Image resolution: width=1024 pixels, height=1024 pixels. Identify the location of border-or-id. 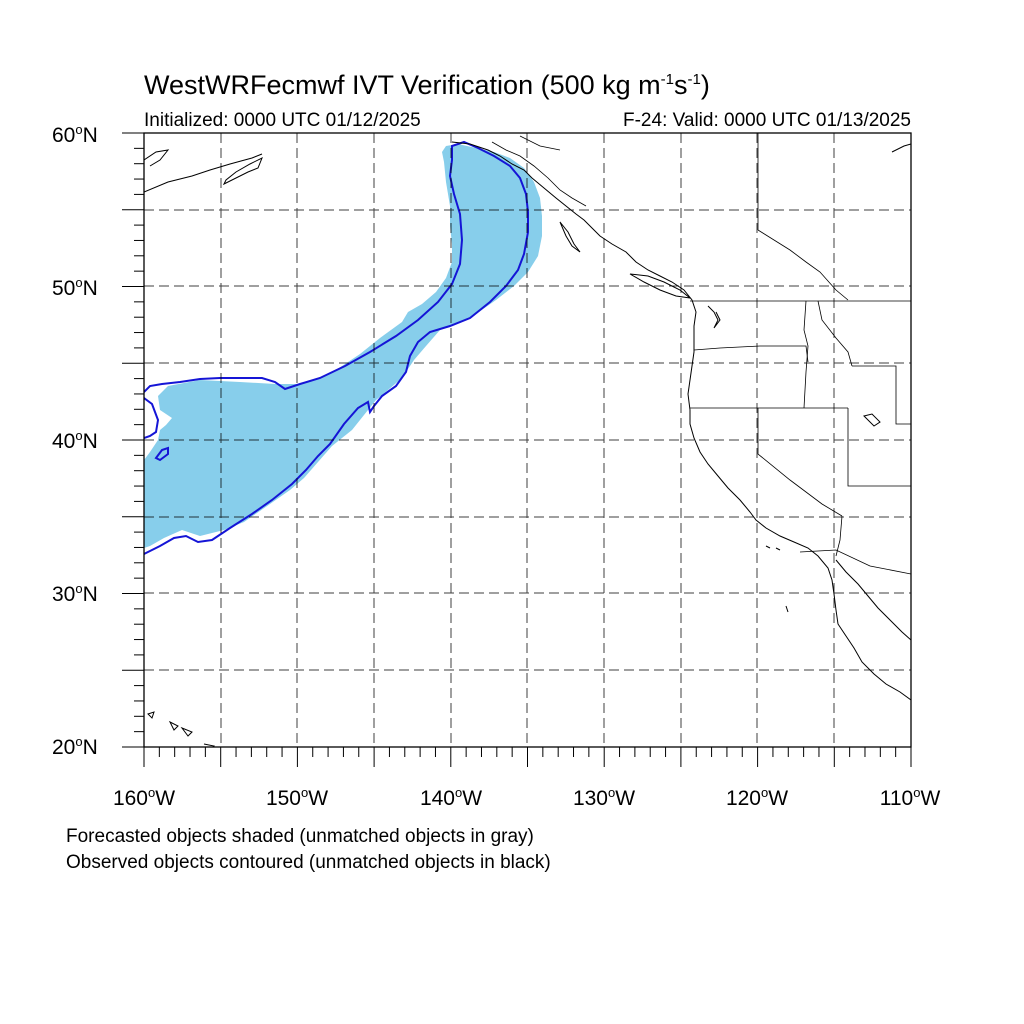
(806, 354).